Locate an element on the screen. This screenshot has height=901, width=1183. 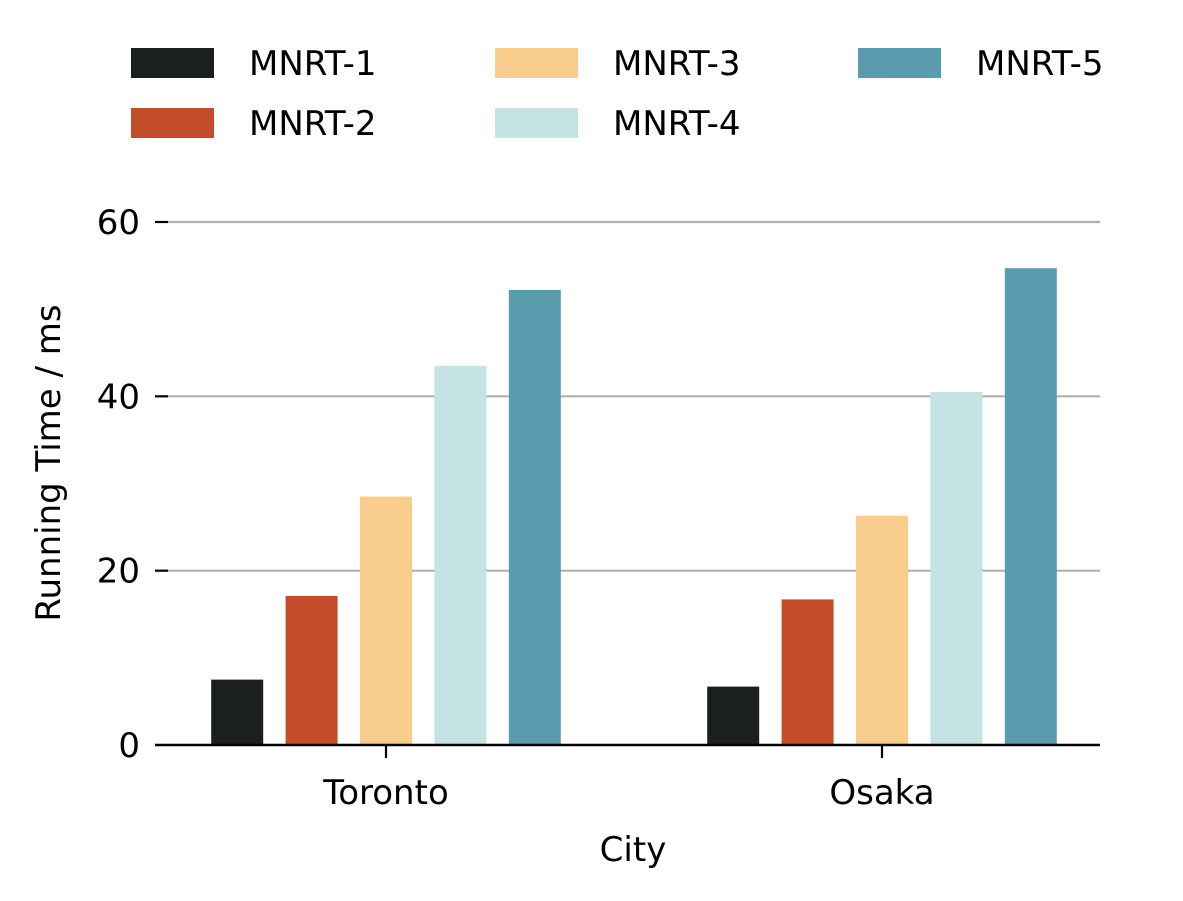
y-tick-label: 0 is located at coordinates (129, 746).